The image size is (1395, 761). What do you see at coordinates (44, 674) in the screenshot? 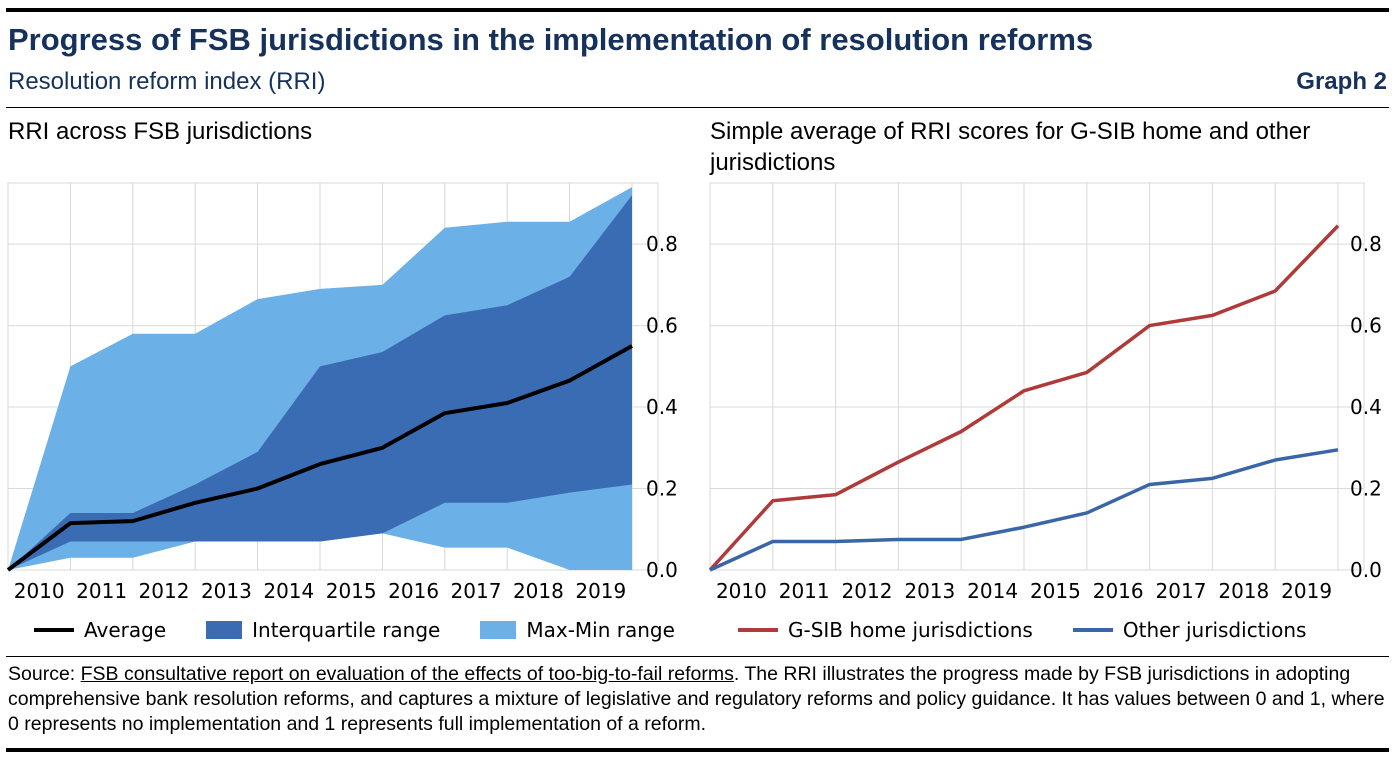
I see `source-prefix: Source:` at bounding box center [44, 674].